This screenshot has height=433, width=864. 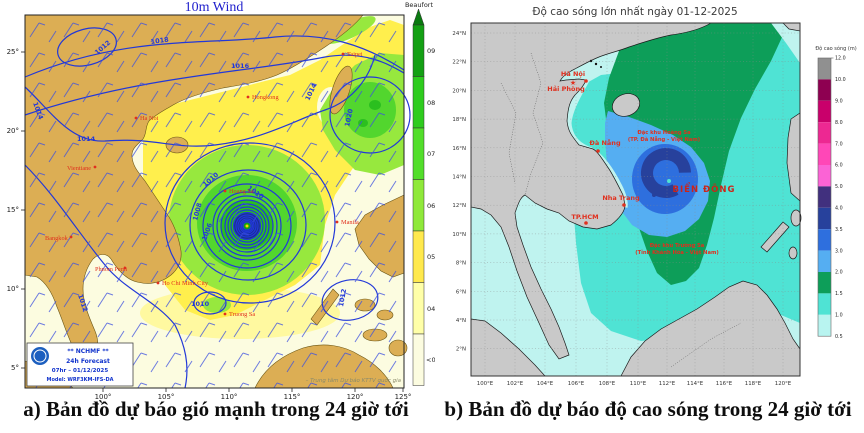 I want to click on xtick-label: 100°, so click(x=103, y=396).